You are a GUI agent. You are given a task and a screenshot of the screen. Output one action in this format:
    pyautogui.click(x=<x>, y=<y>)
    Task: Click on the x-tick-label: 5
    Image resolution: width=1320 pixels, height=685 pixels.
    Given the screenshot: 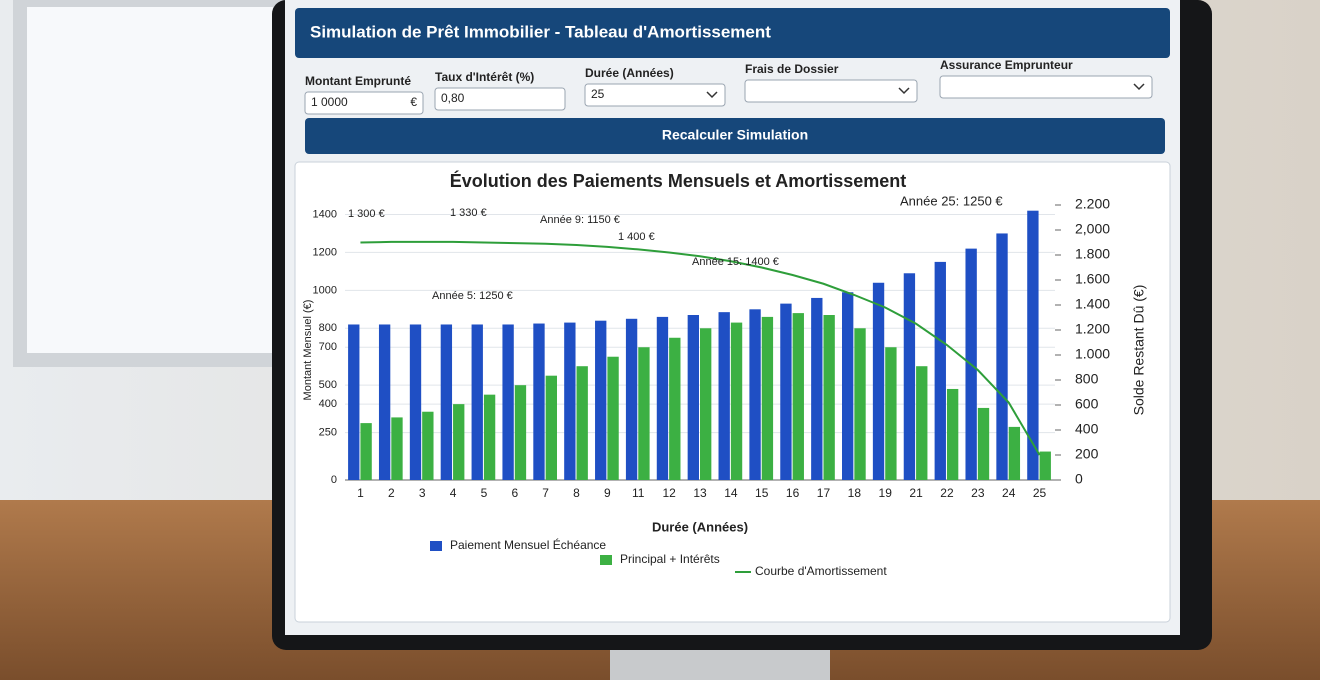 What is the action you would take?
    pyautogui.click(x=484, y=493)
    